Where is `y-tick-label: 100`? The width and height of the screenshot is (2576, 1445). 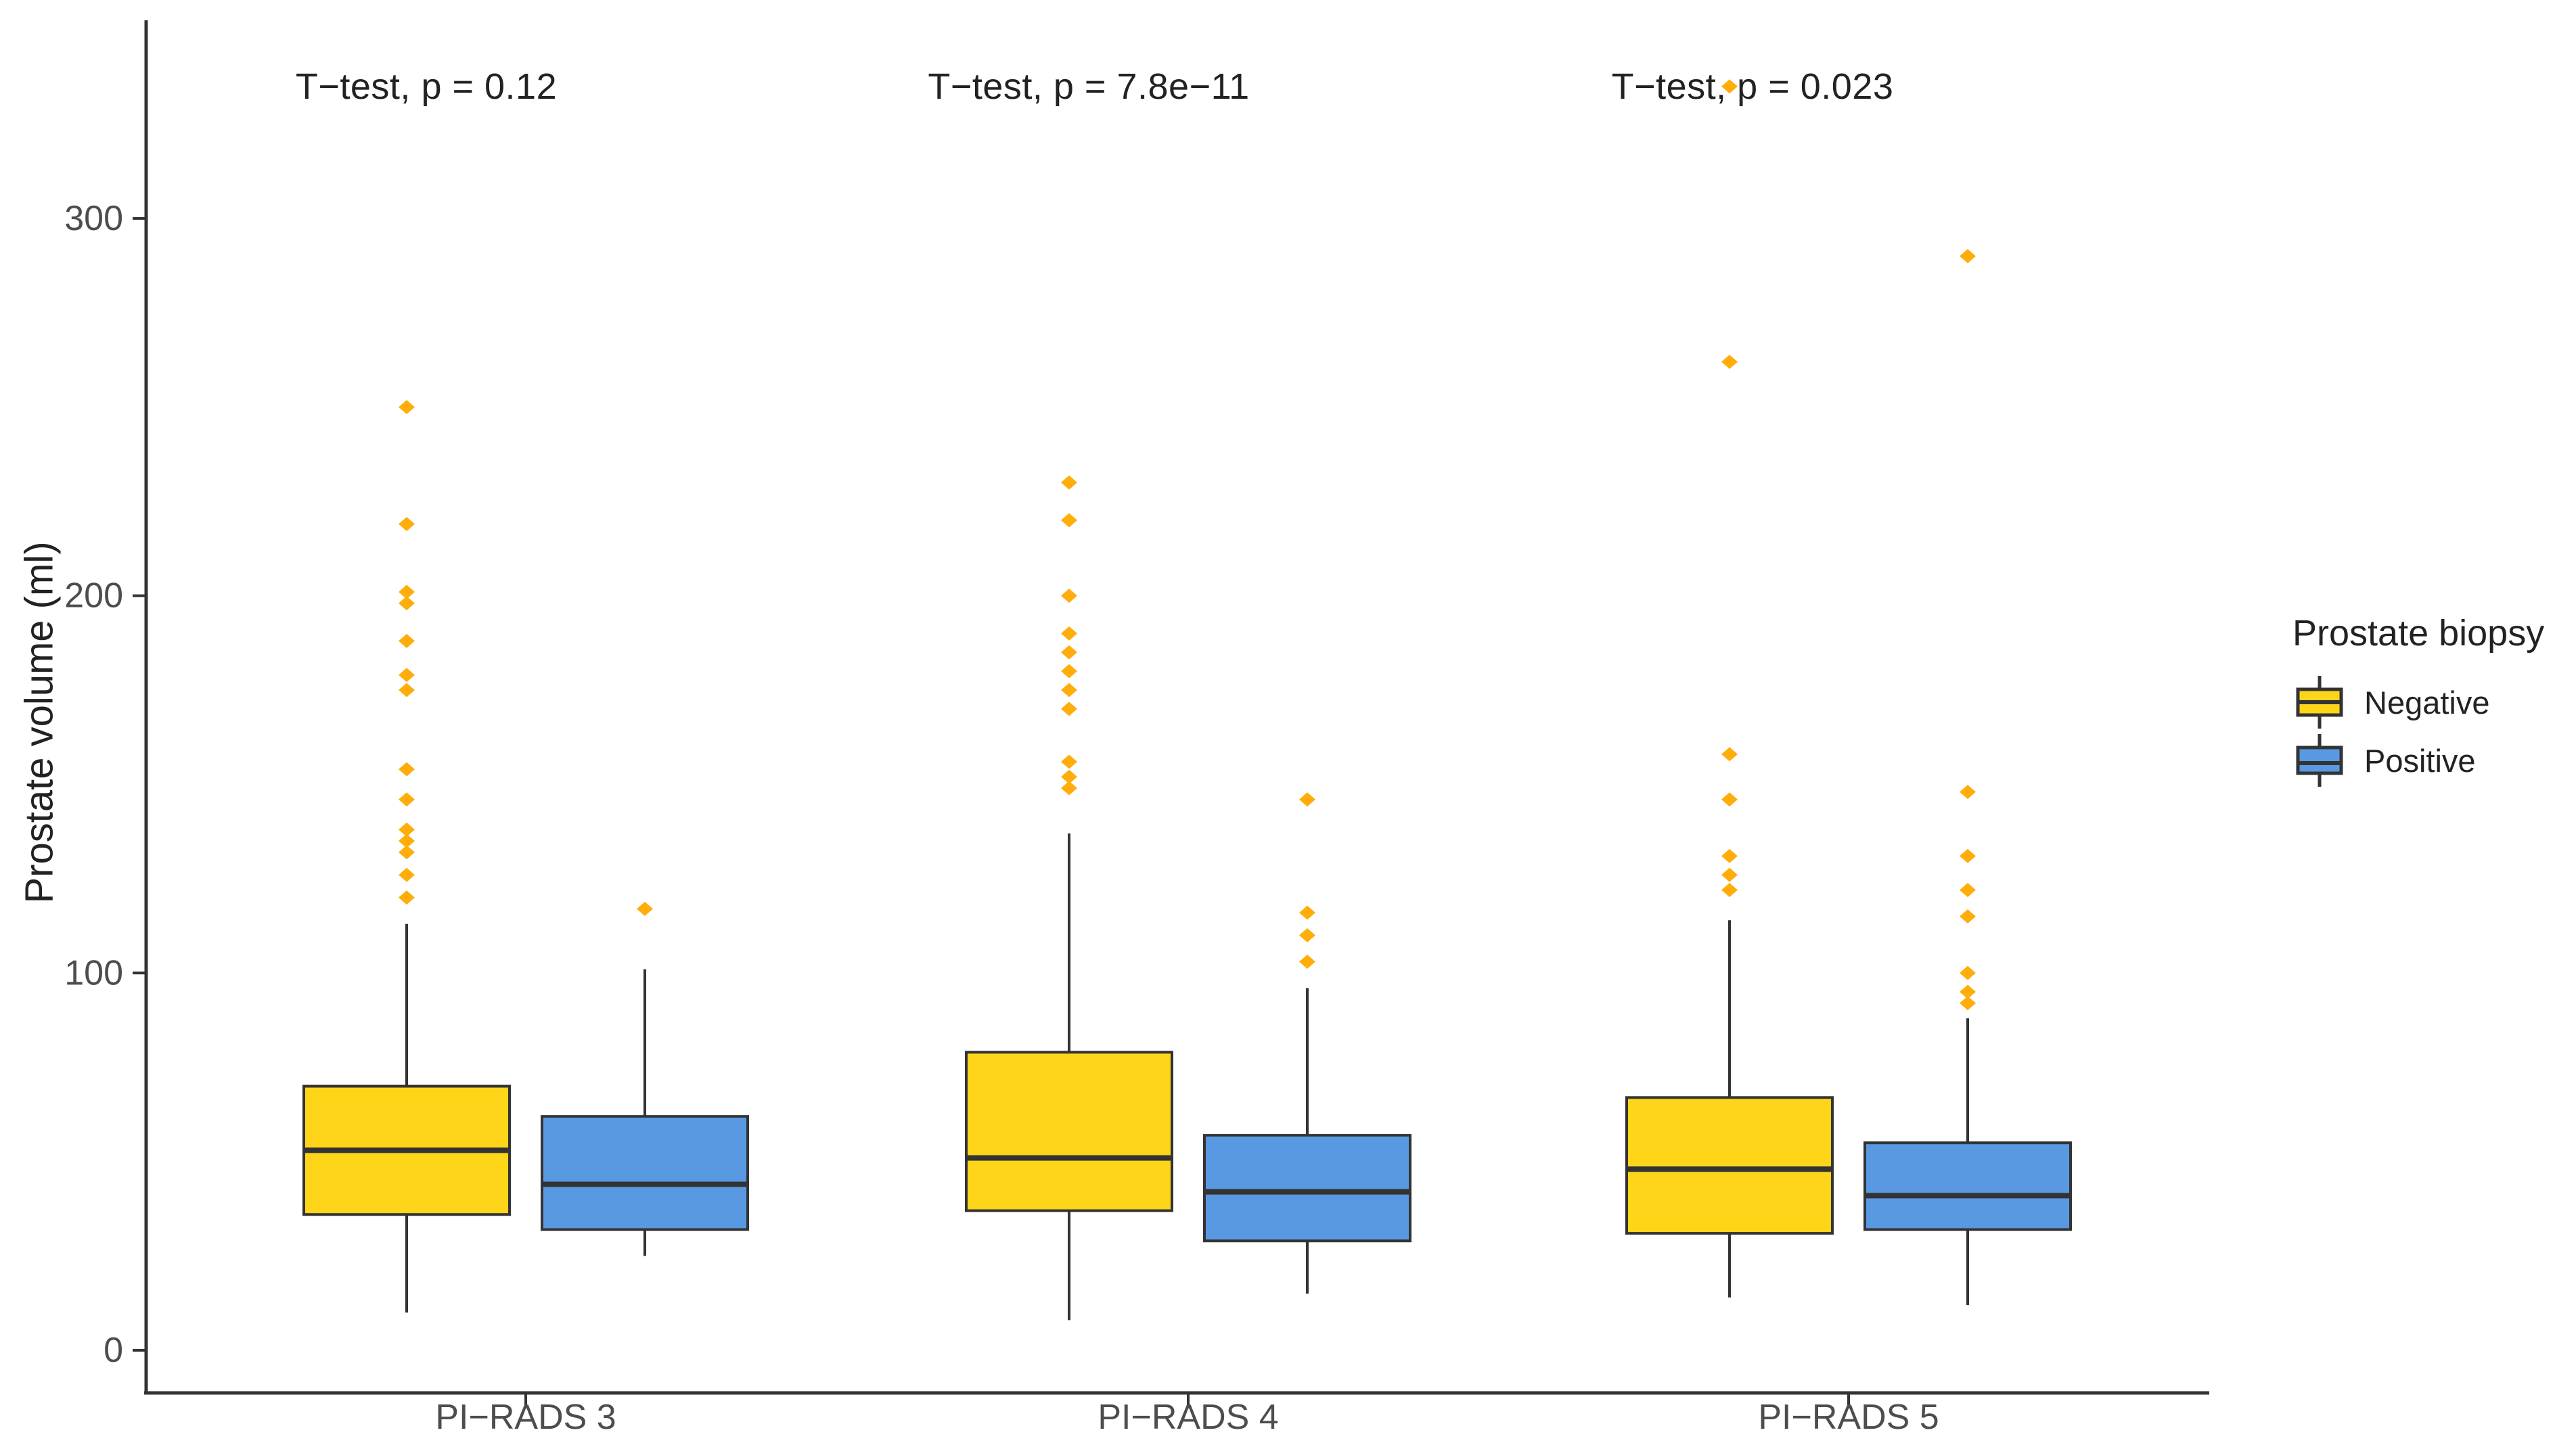 y-tick-label: 100 is located at coordinates (93, 972).